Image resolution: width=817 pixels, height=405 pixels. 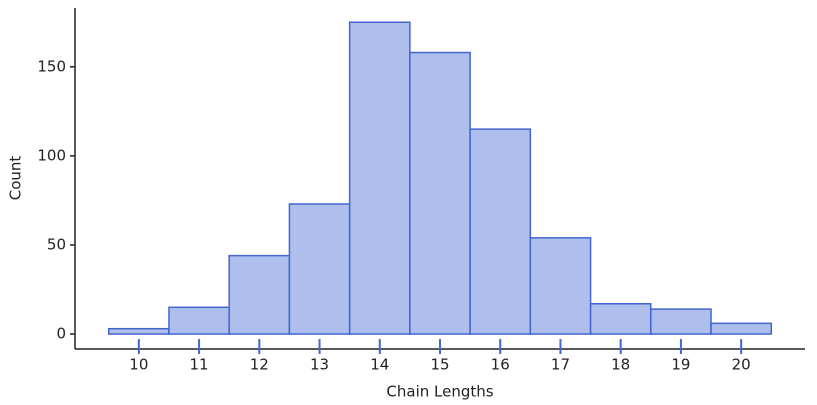 I want to click on x-tick-label: 15, so click(x=439, y=365).